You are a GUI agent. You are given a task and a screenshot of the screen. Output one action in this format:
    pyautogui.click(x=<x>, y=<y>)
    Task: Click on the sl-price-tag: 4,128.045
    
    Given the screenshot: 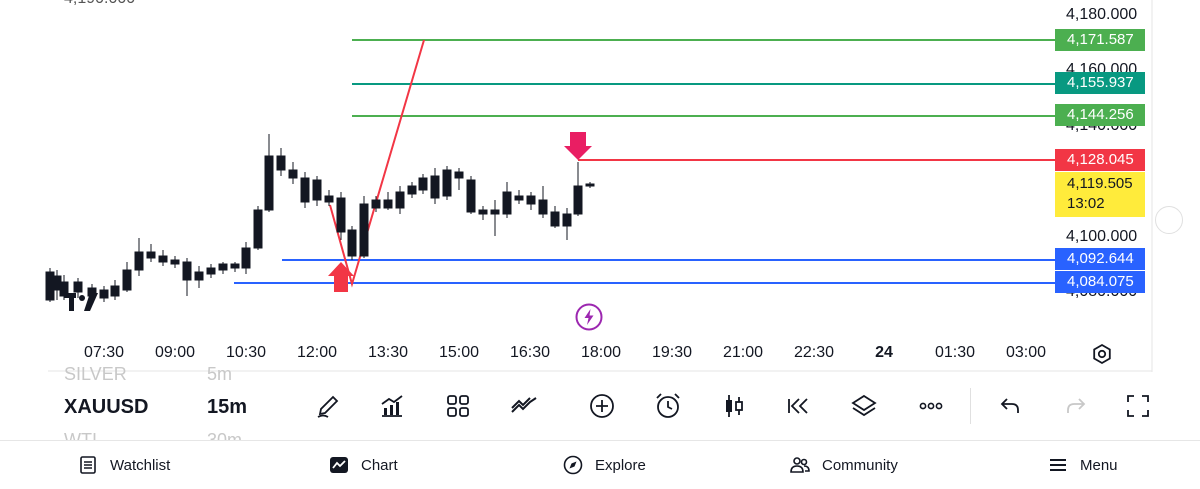 What is the action you would take?
    pyautogui.click(x=1100, y=160)
    